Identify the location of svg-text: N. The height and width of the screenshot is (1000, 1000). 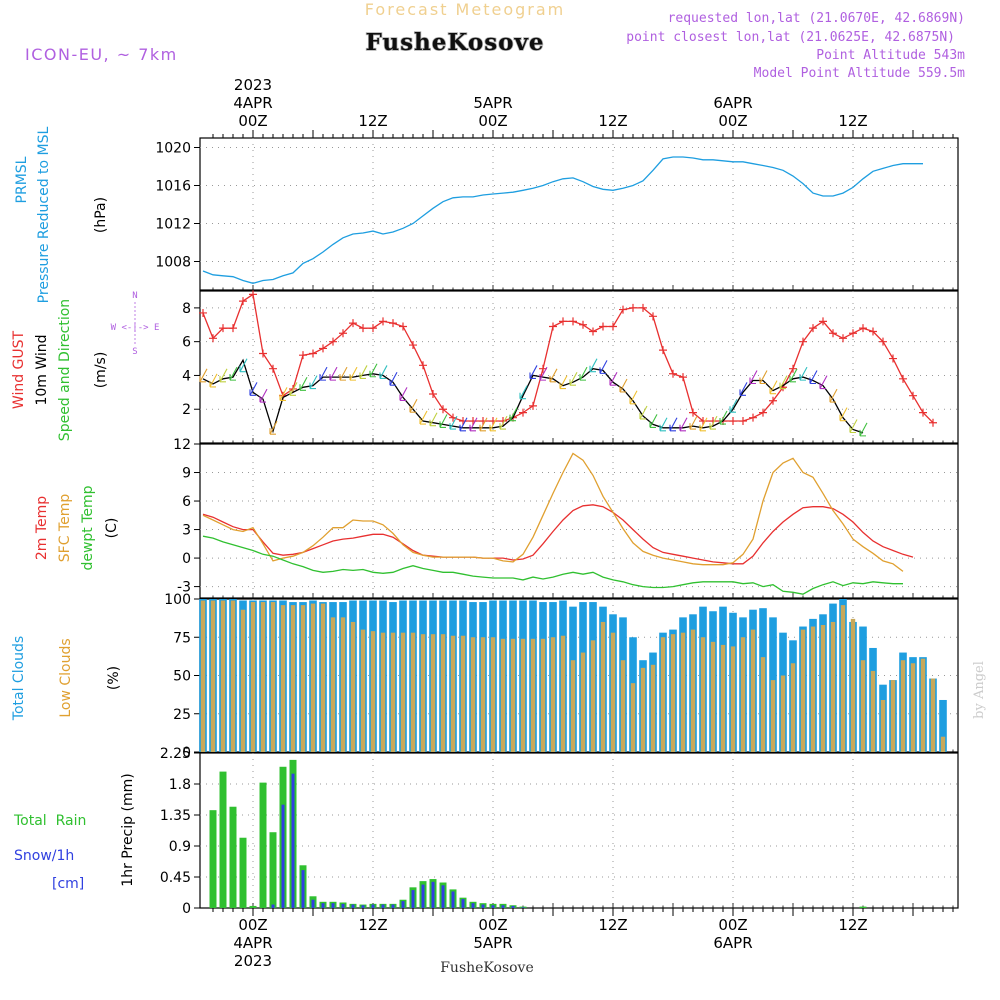
(134, 296).